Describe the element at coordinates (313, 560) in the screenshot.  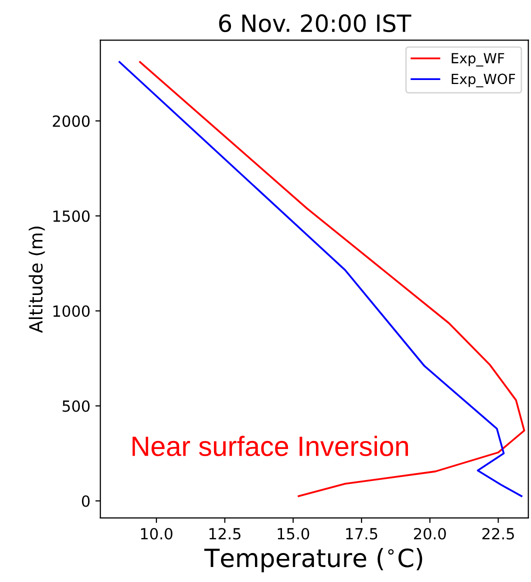
I see `x-axis-title: Temperature ($^{∘}$C)` at that location.